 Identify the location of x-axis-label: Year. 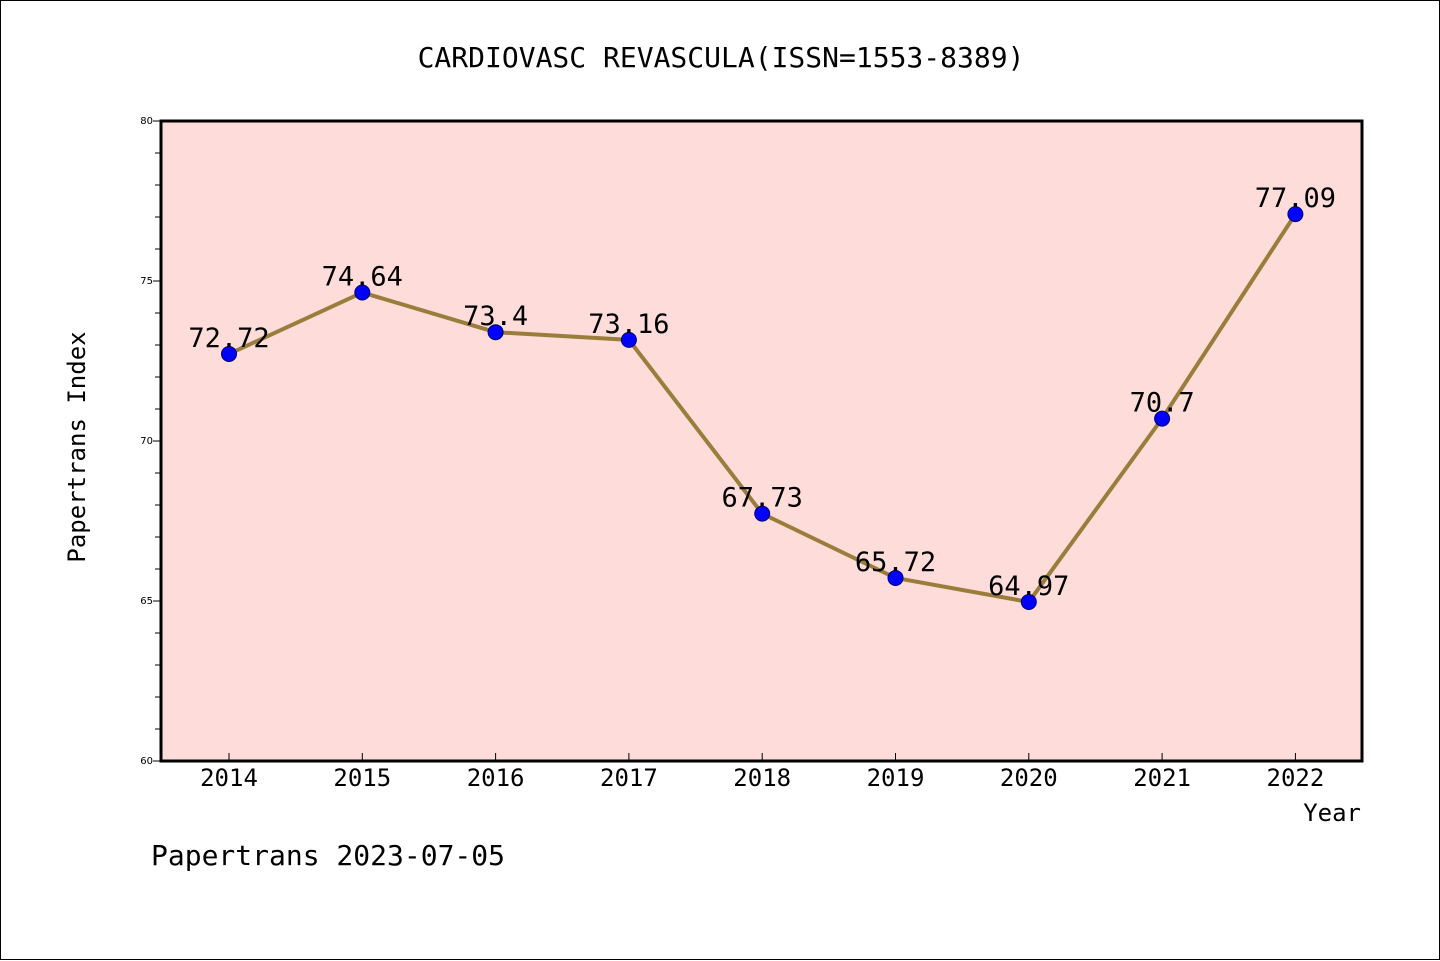
(1332, 813).